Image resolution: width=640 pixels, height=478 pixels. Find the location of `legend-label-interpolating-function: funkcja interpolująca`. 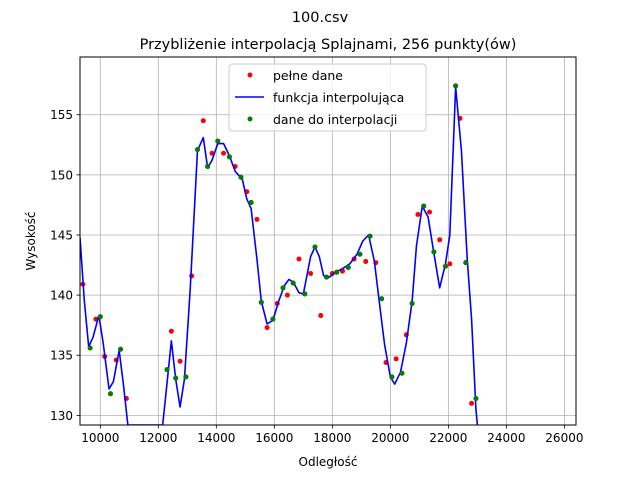

legend-label-interpolating-function: funkcja interpolująca is located at coordinates (338, 97).